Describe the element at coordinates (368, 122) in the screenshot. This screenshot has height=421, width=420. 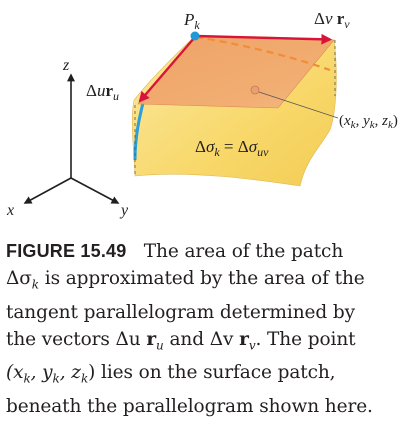
I see `label-point-coords: (xk, yk, zk)` at that location.